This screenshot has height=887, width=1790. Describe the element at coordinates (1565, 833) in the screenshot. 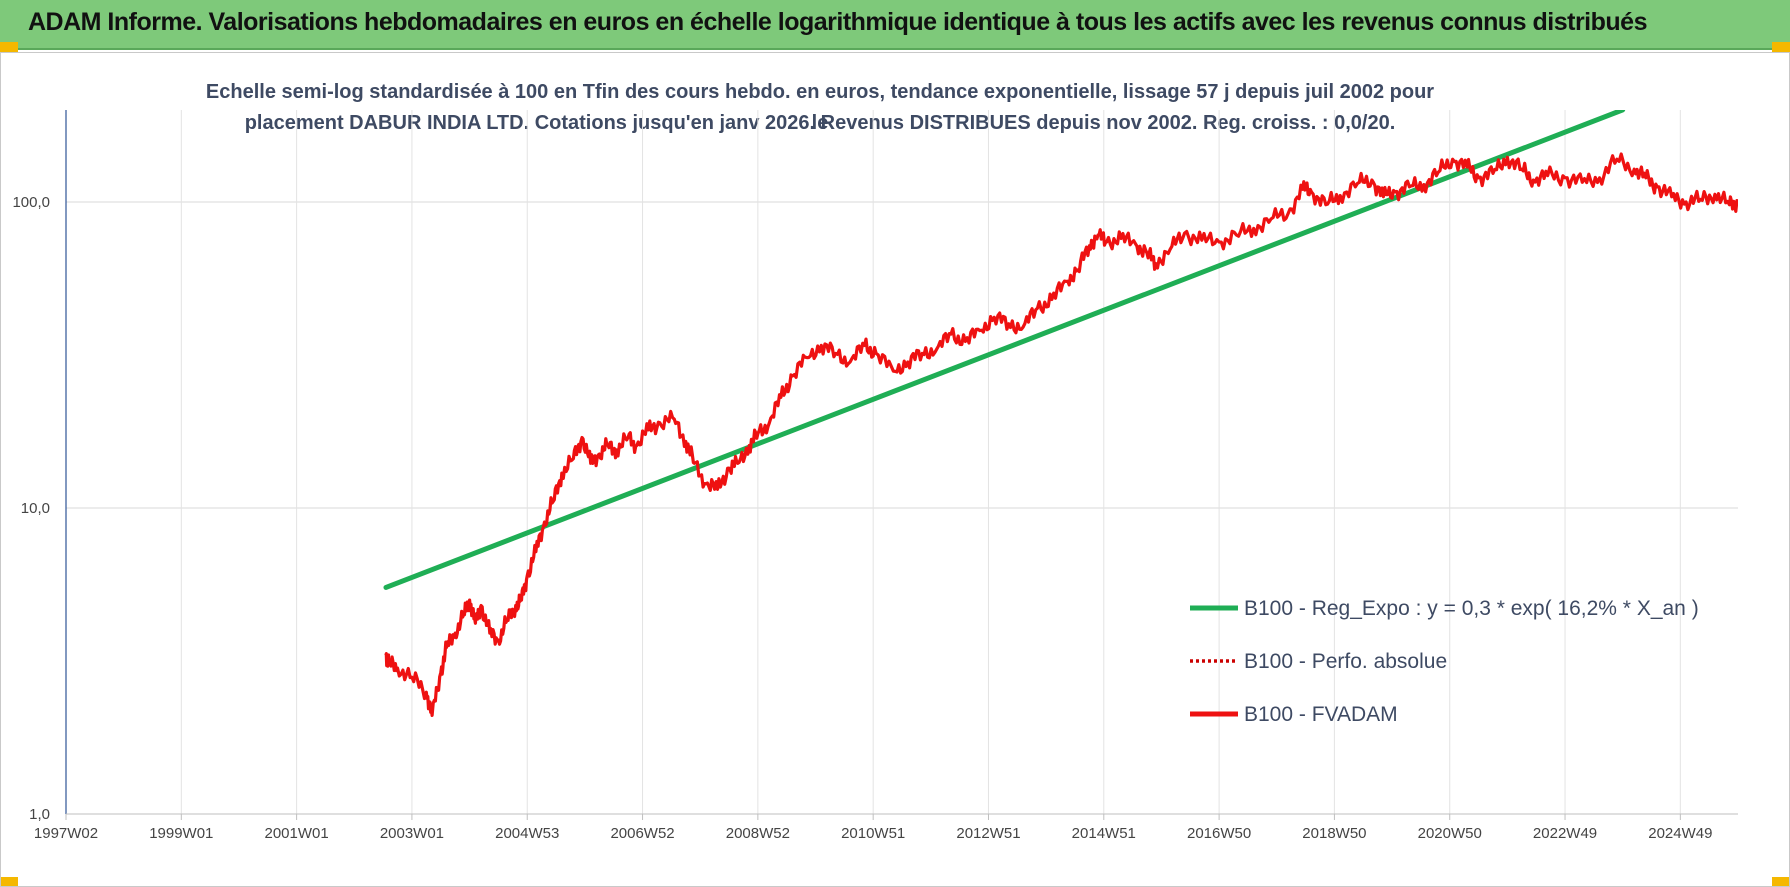

I see `x-tick-label: 2022W49` at that location.